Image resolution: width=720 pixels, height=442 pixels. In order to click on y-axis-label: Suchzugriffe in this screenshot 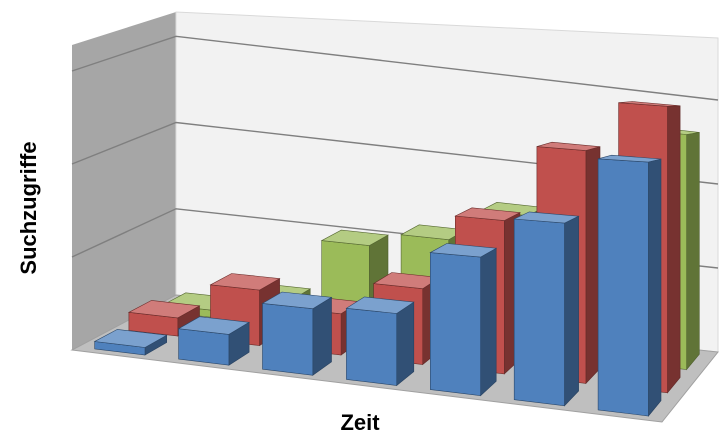, I will do `click(28, 207)`.